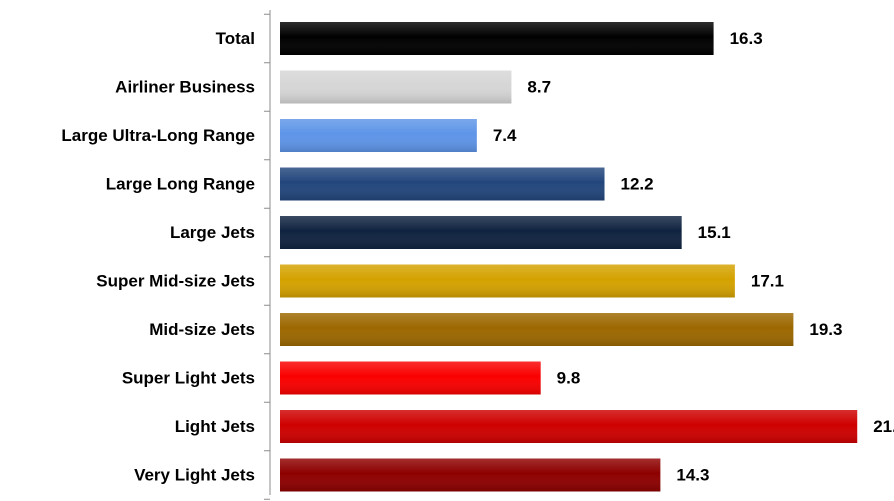 The width and height of the screenshot is (894, 501). What do you see at coordinates (714, 232) in the screenshot?
I see `value-label: 15.1` at bounding box center [714, 232].